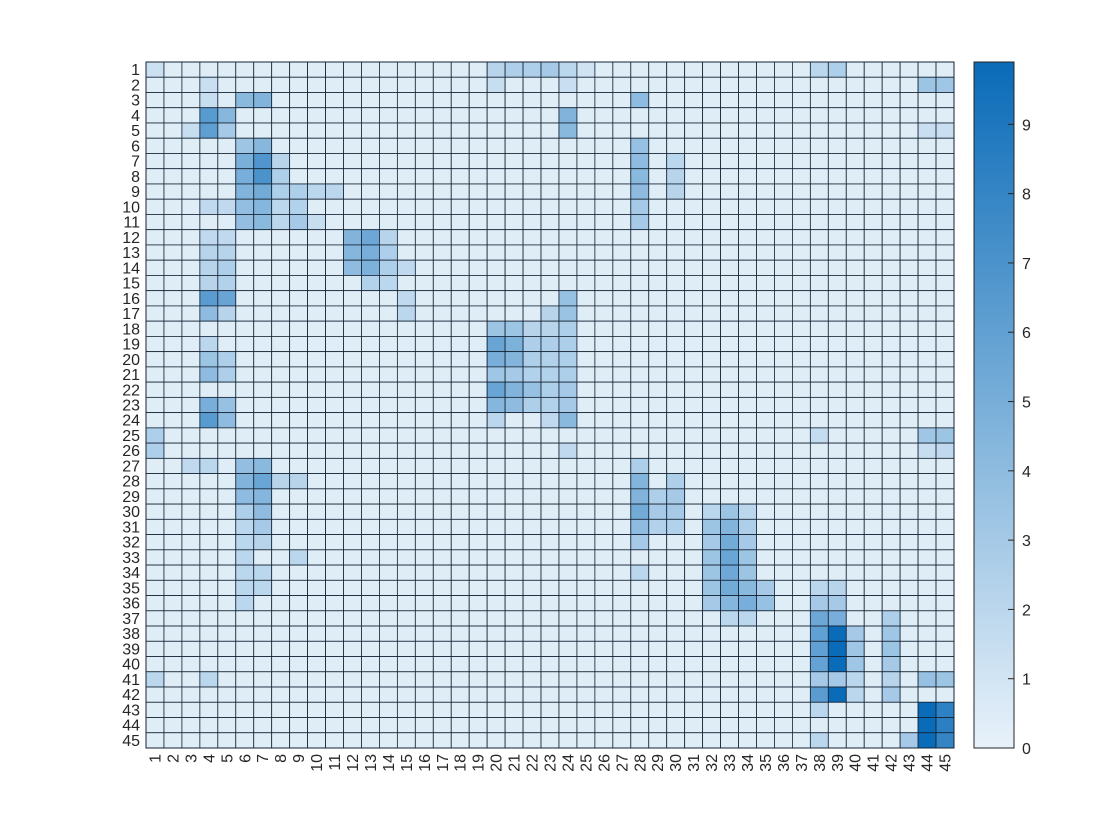 The height and width of the screenshot is (840, 1120). I want to click on heatmap-cell-r21-c30, so click(676, 374).